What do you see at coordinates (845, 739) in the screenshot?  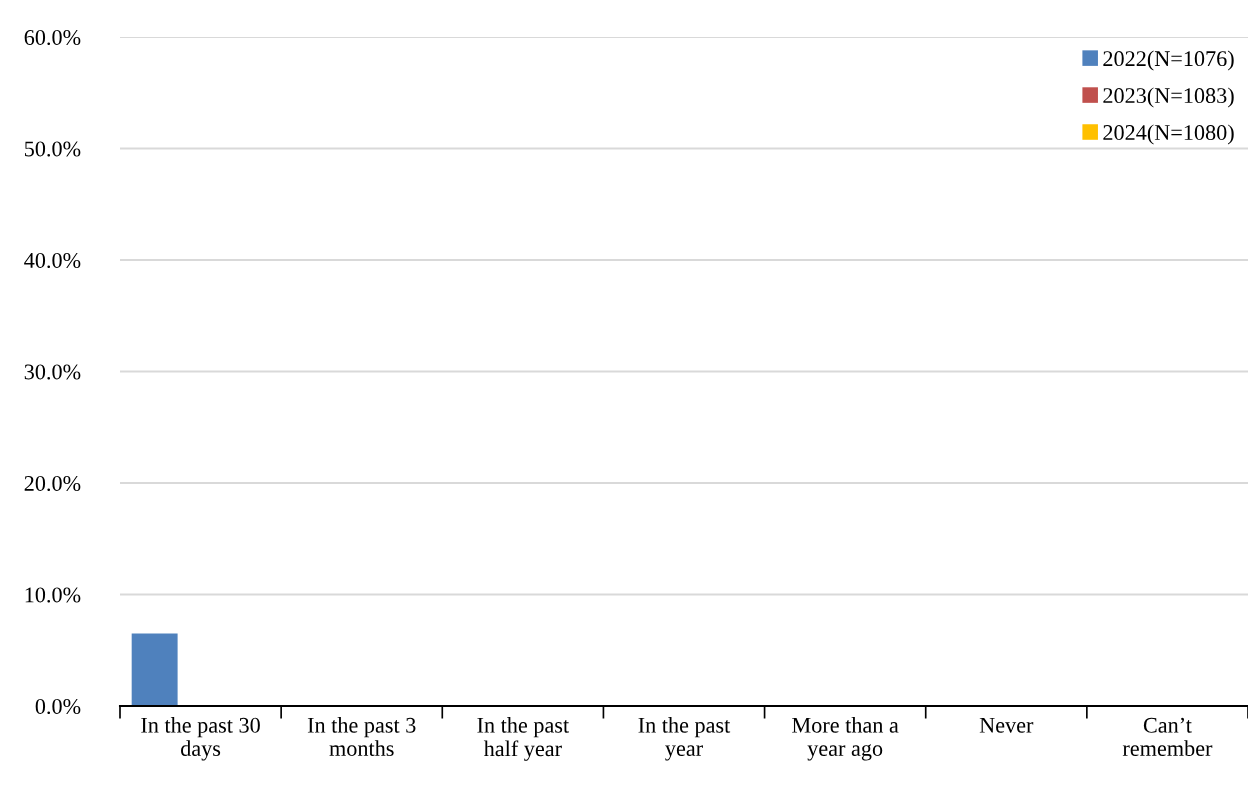 I see `x-tick-label: More than a year ago` at bounding box center [845, 739].